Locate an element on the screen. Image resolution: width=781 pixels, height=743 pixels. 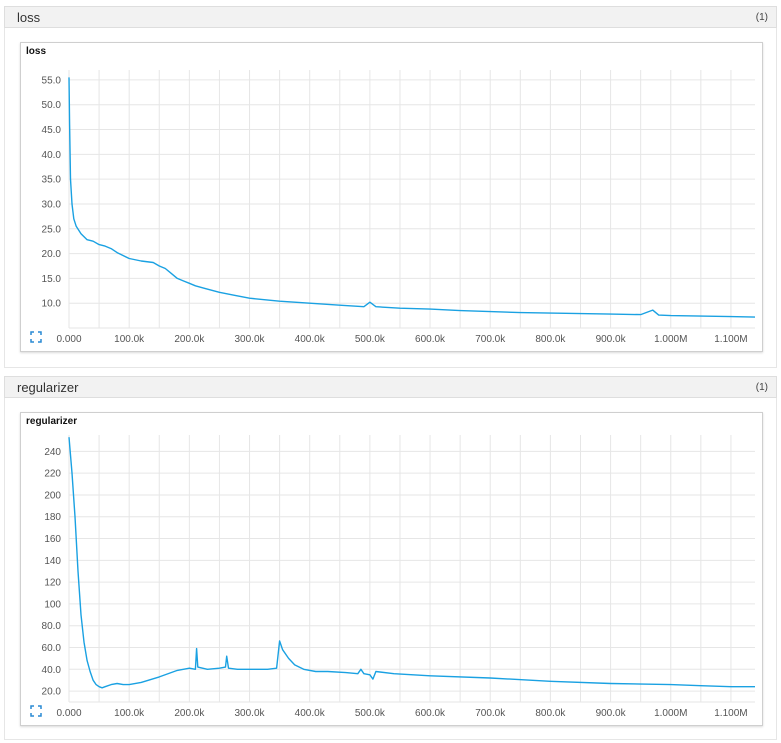
section-title: regularizer is located at coordinates (48, 387).